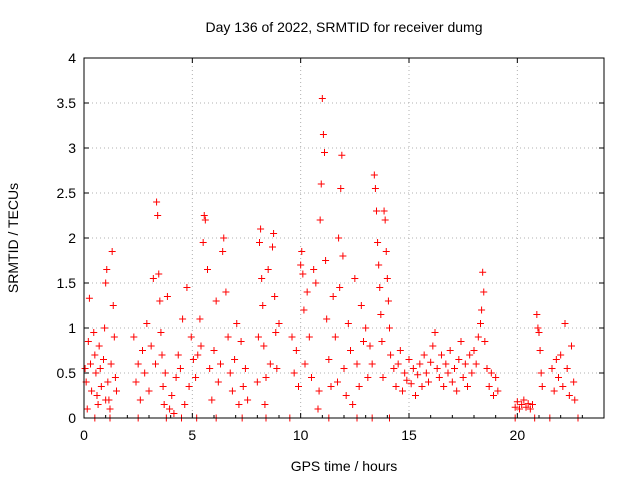 This screenshot has height=480, width=640. I want to click on x-axis-label: GPS time / hours, so click(344, 466).